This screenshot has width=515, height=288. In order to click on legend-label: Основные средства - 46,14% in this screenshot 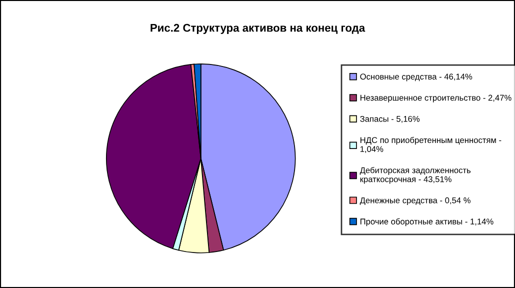, I will do `click(416, 78)`.